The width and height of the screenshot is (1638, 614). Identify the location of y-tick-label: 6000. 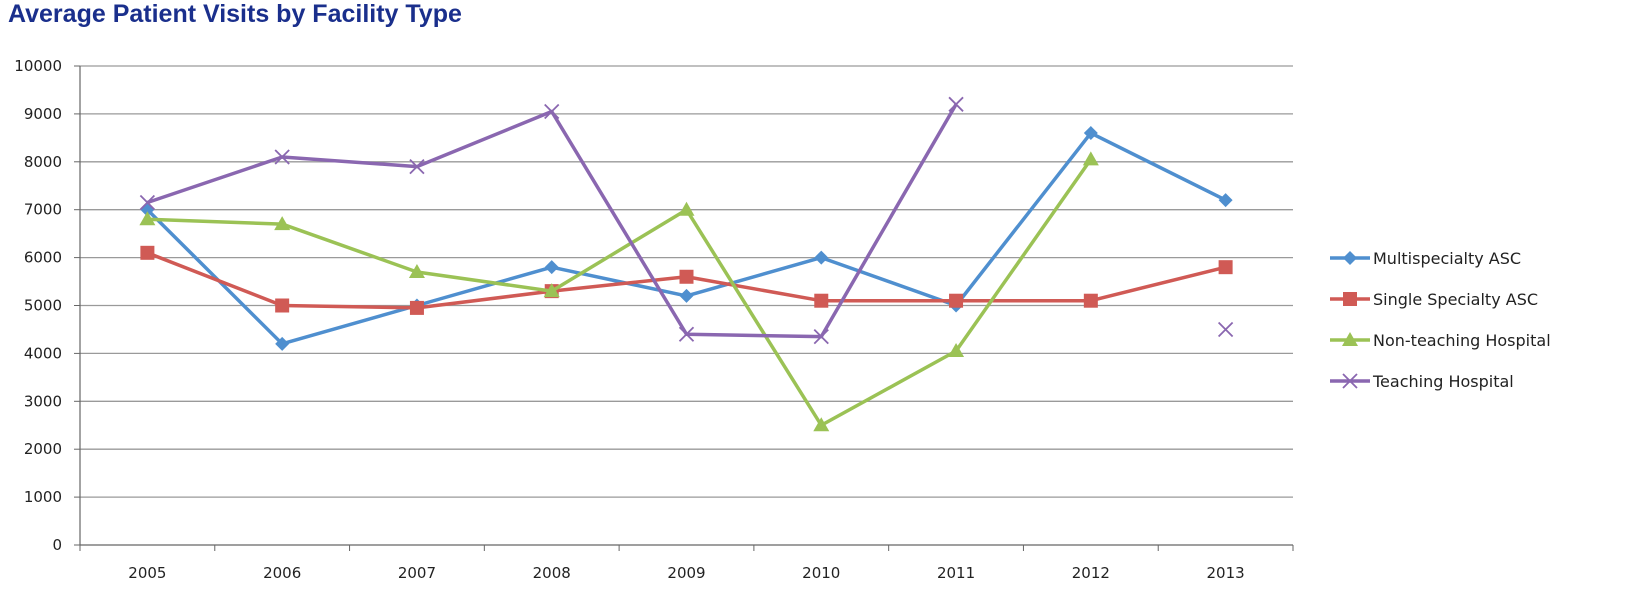
(43, 258).